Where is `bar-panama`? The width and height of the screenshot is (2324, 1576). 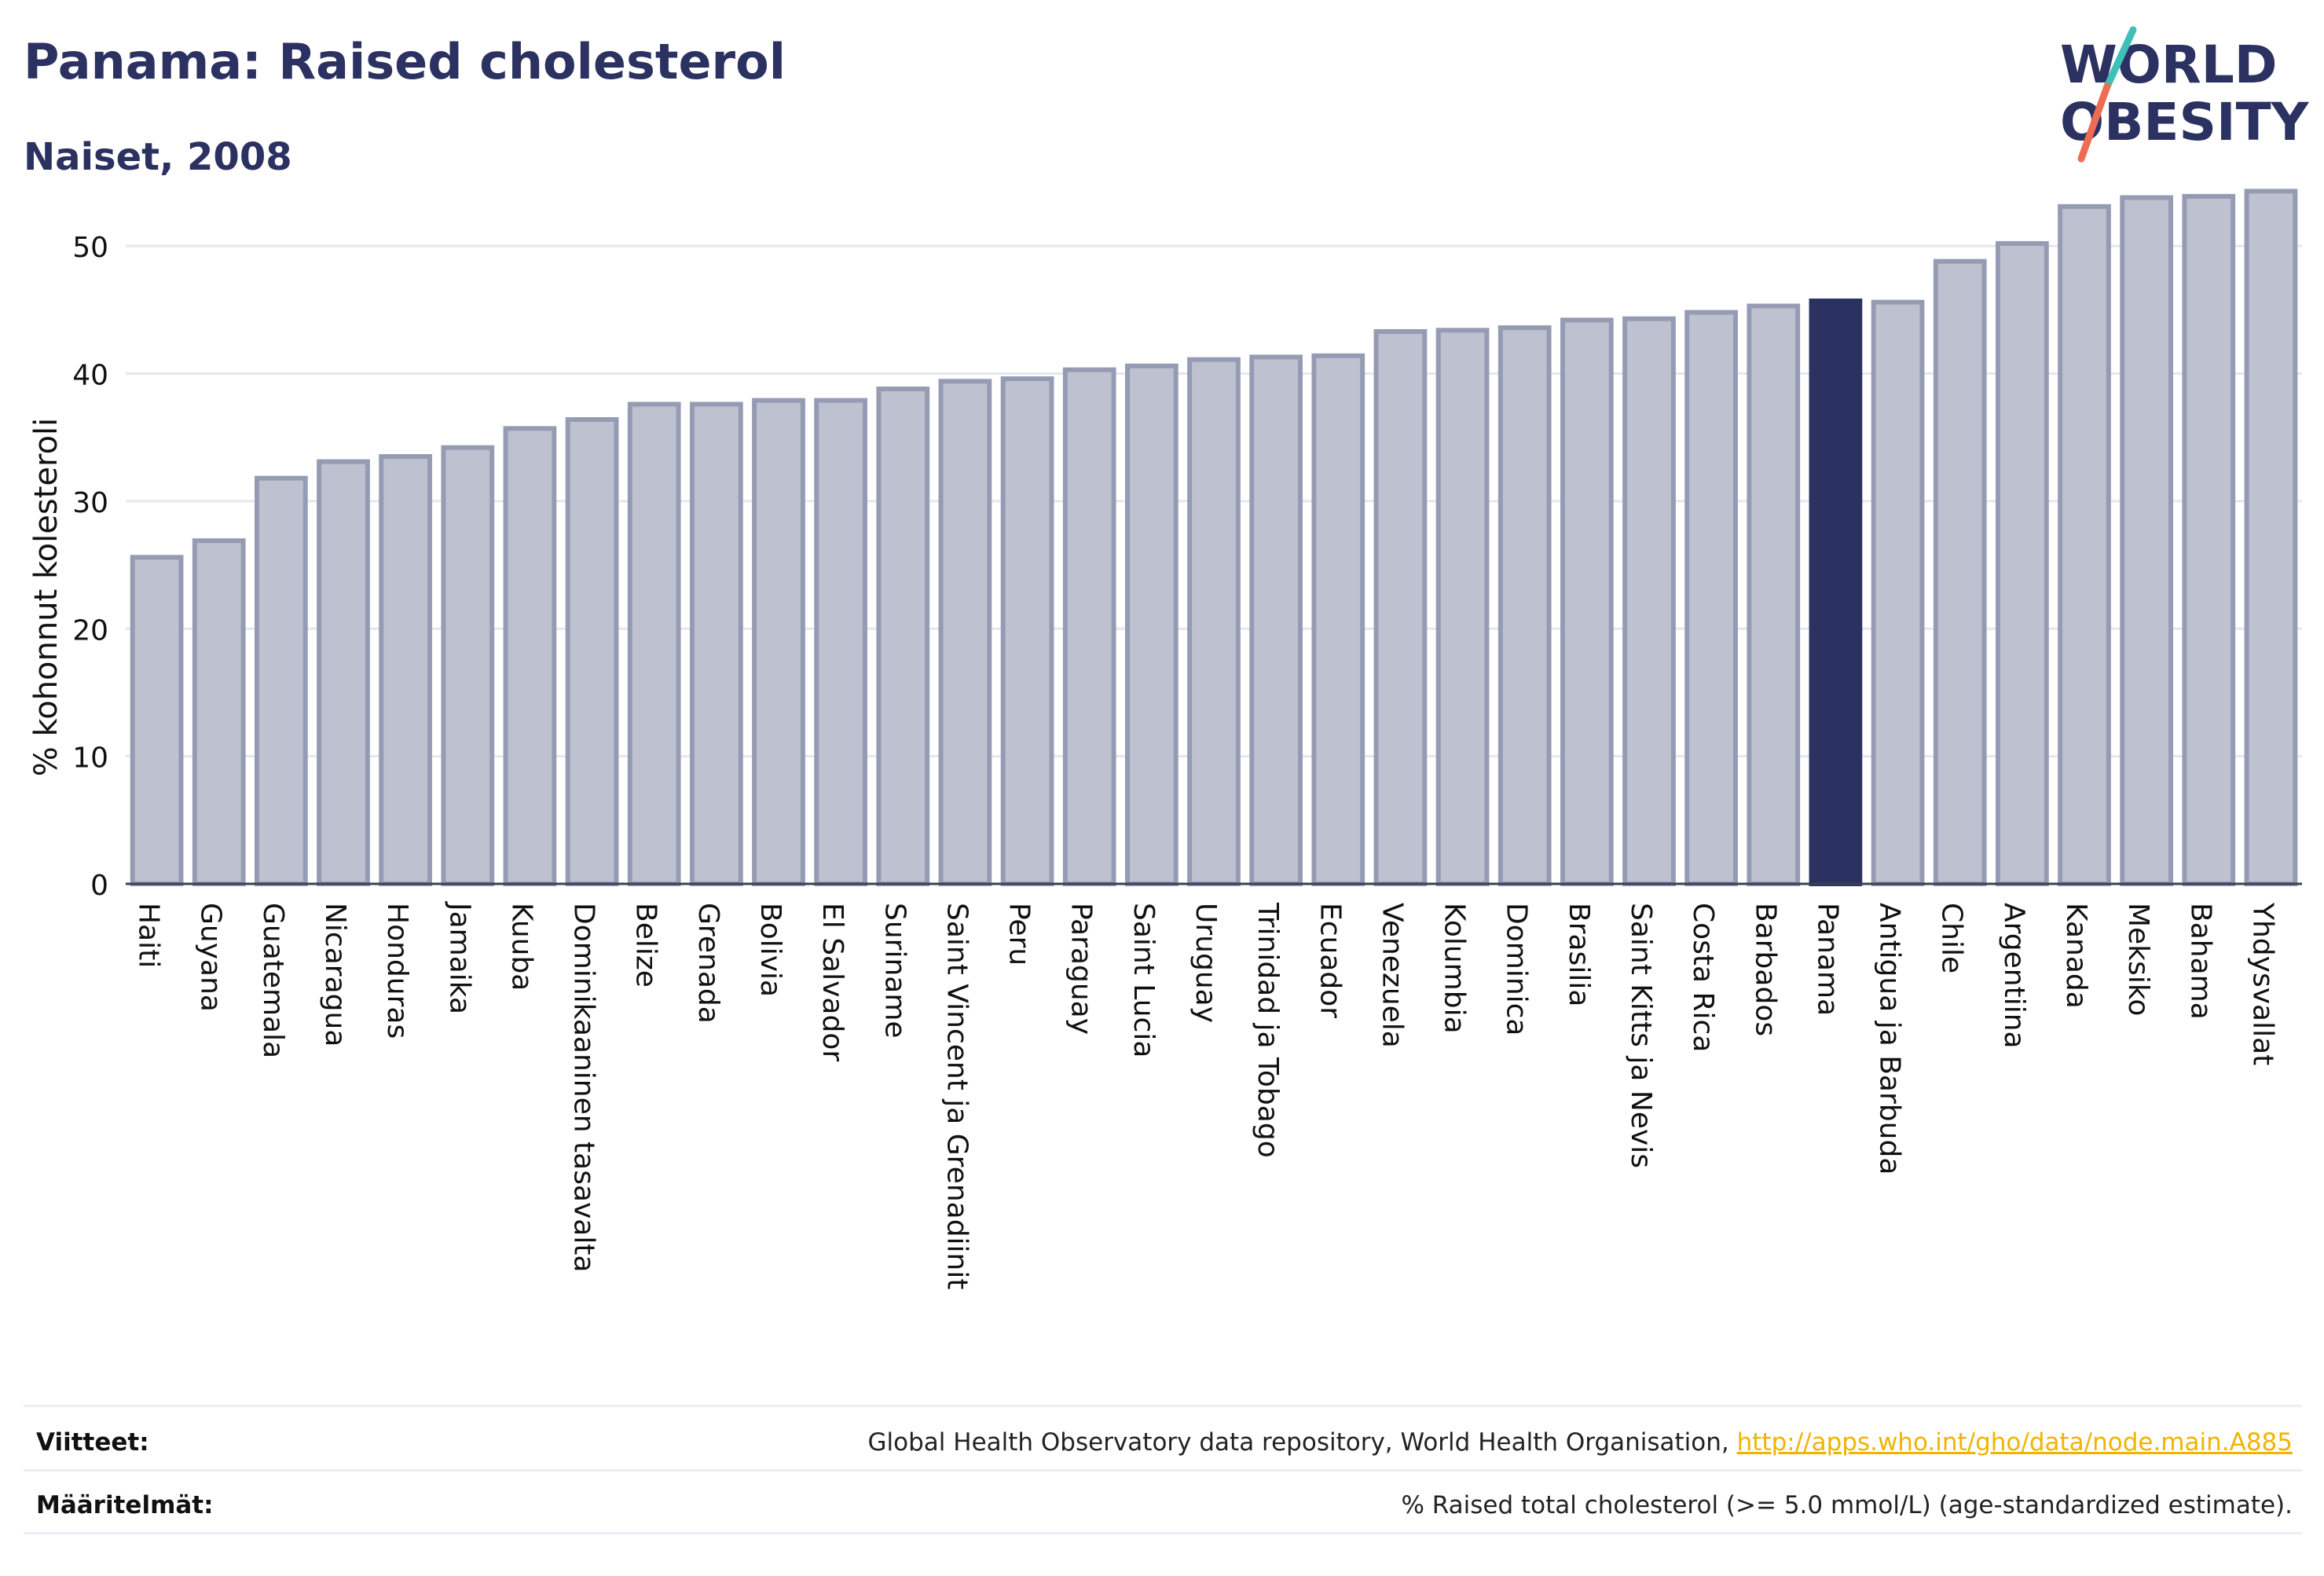
bar-panama is located at coordinates (1836, 592).